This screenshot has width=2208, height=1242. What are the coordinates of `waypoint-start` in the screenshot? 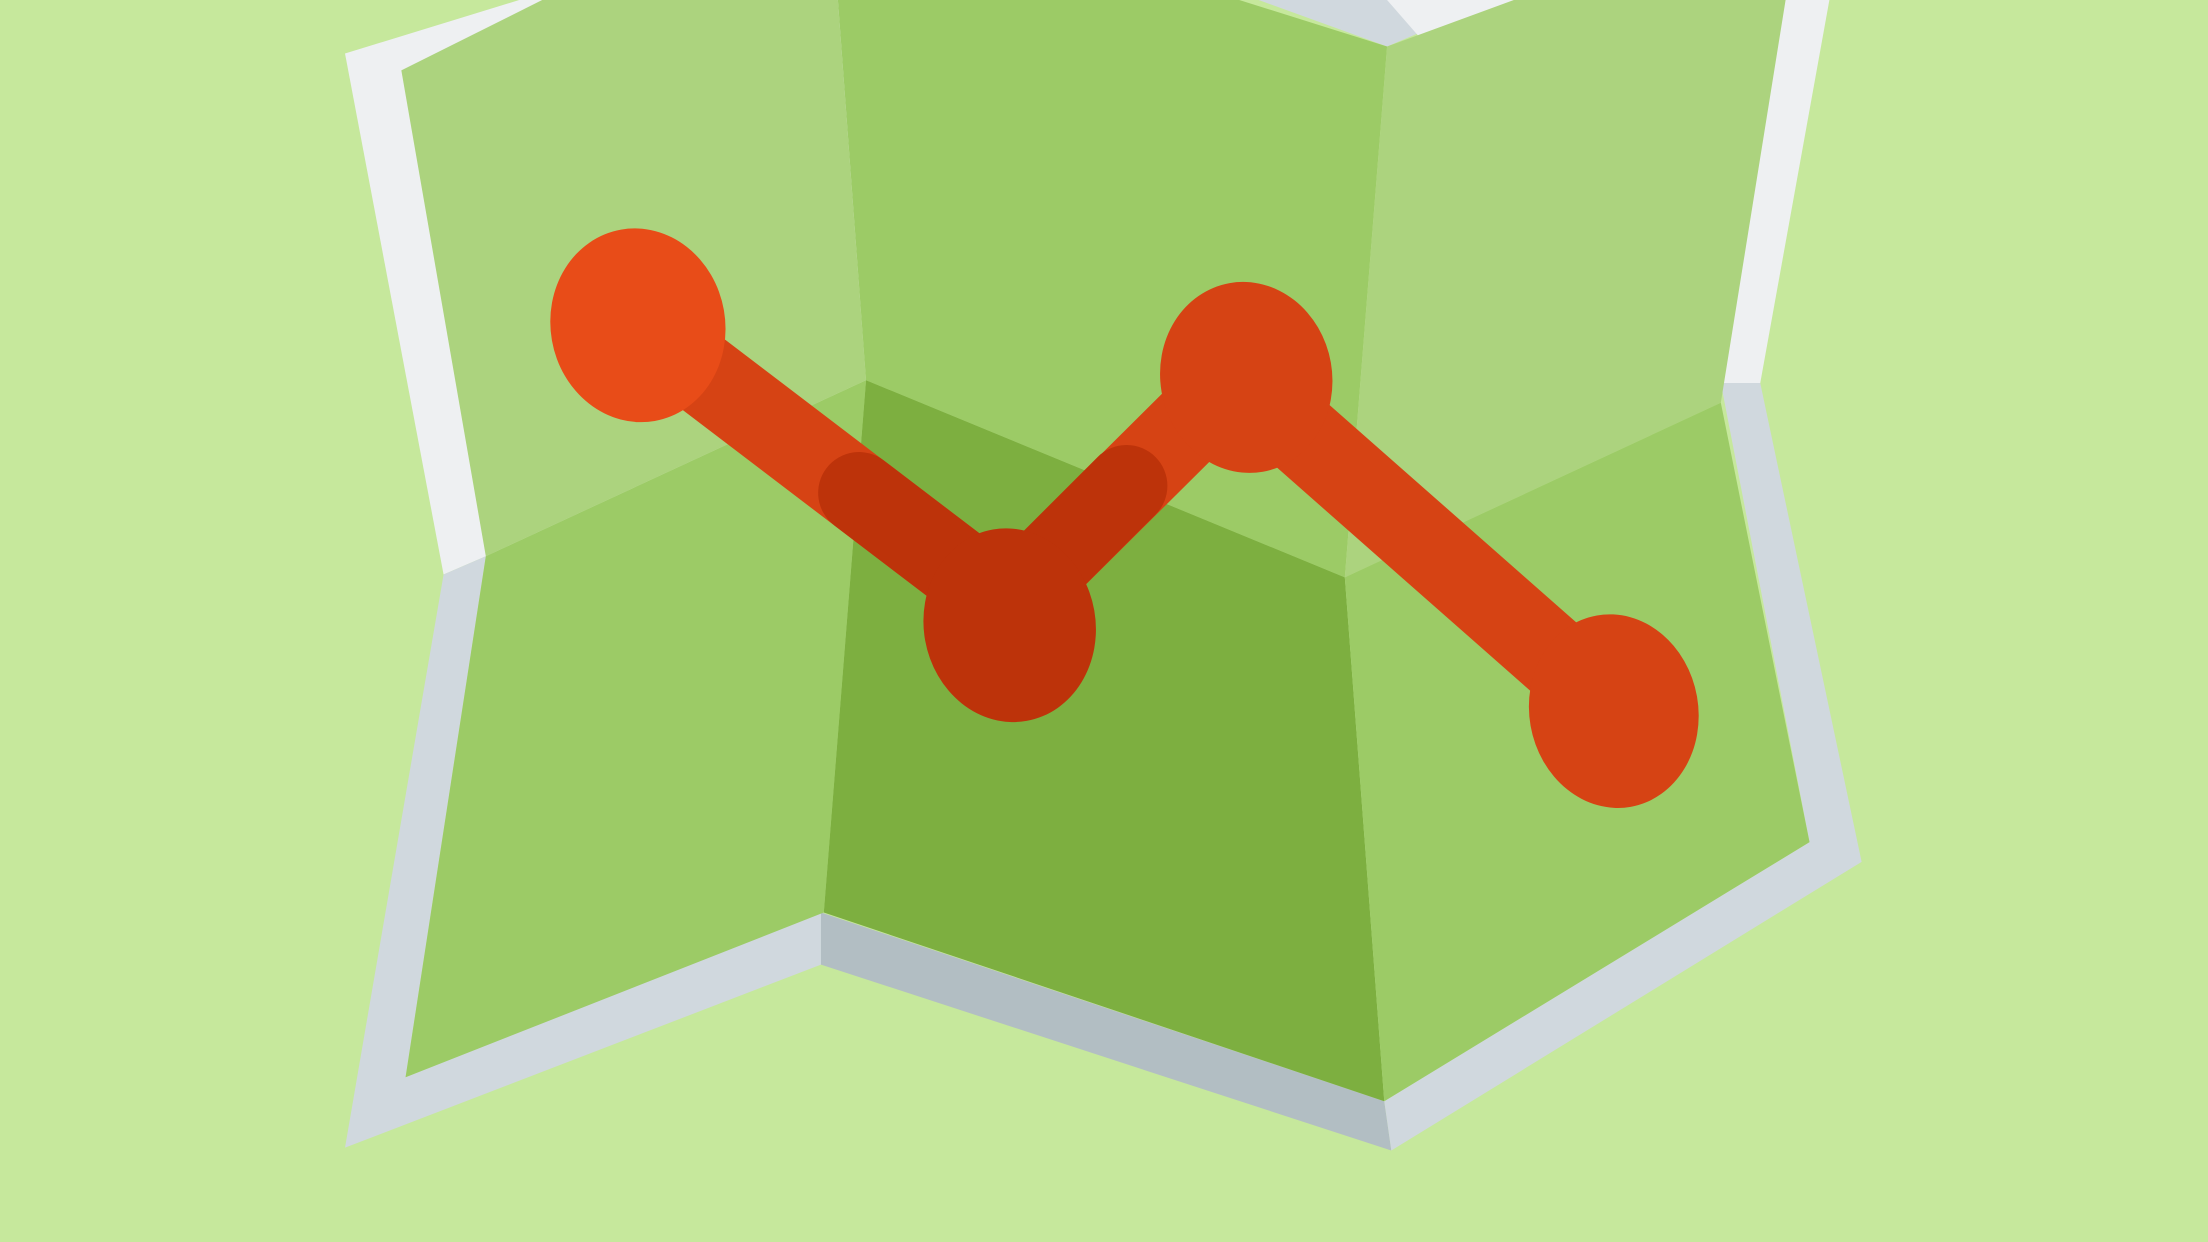 It's located at (638, 325).